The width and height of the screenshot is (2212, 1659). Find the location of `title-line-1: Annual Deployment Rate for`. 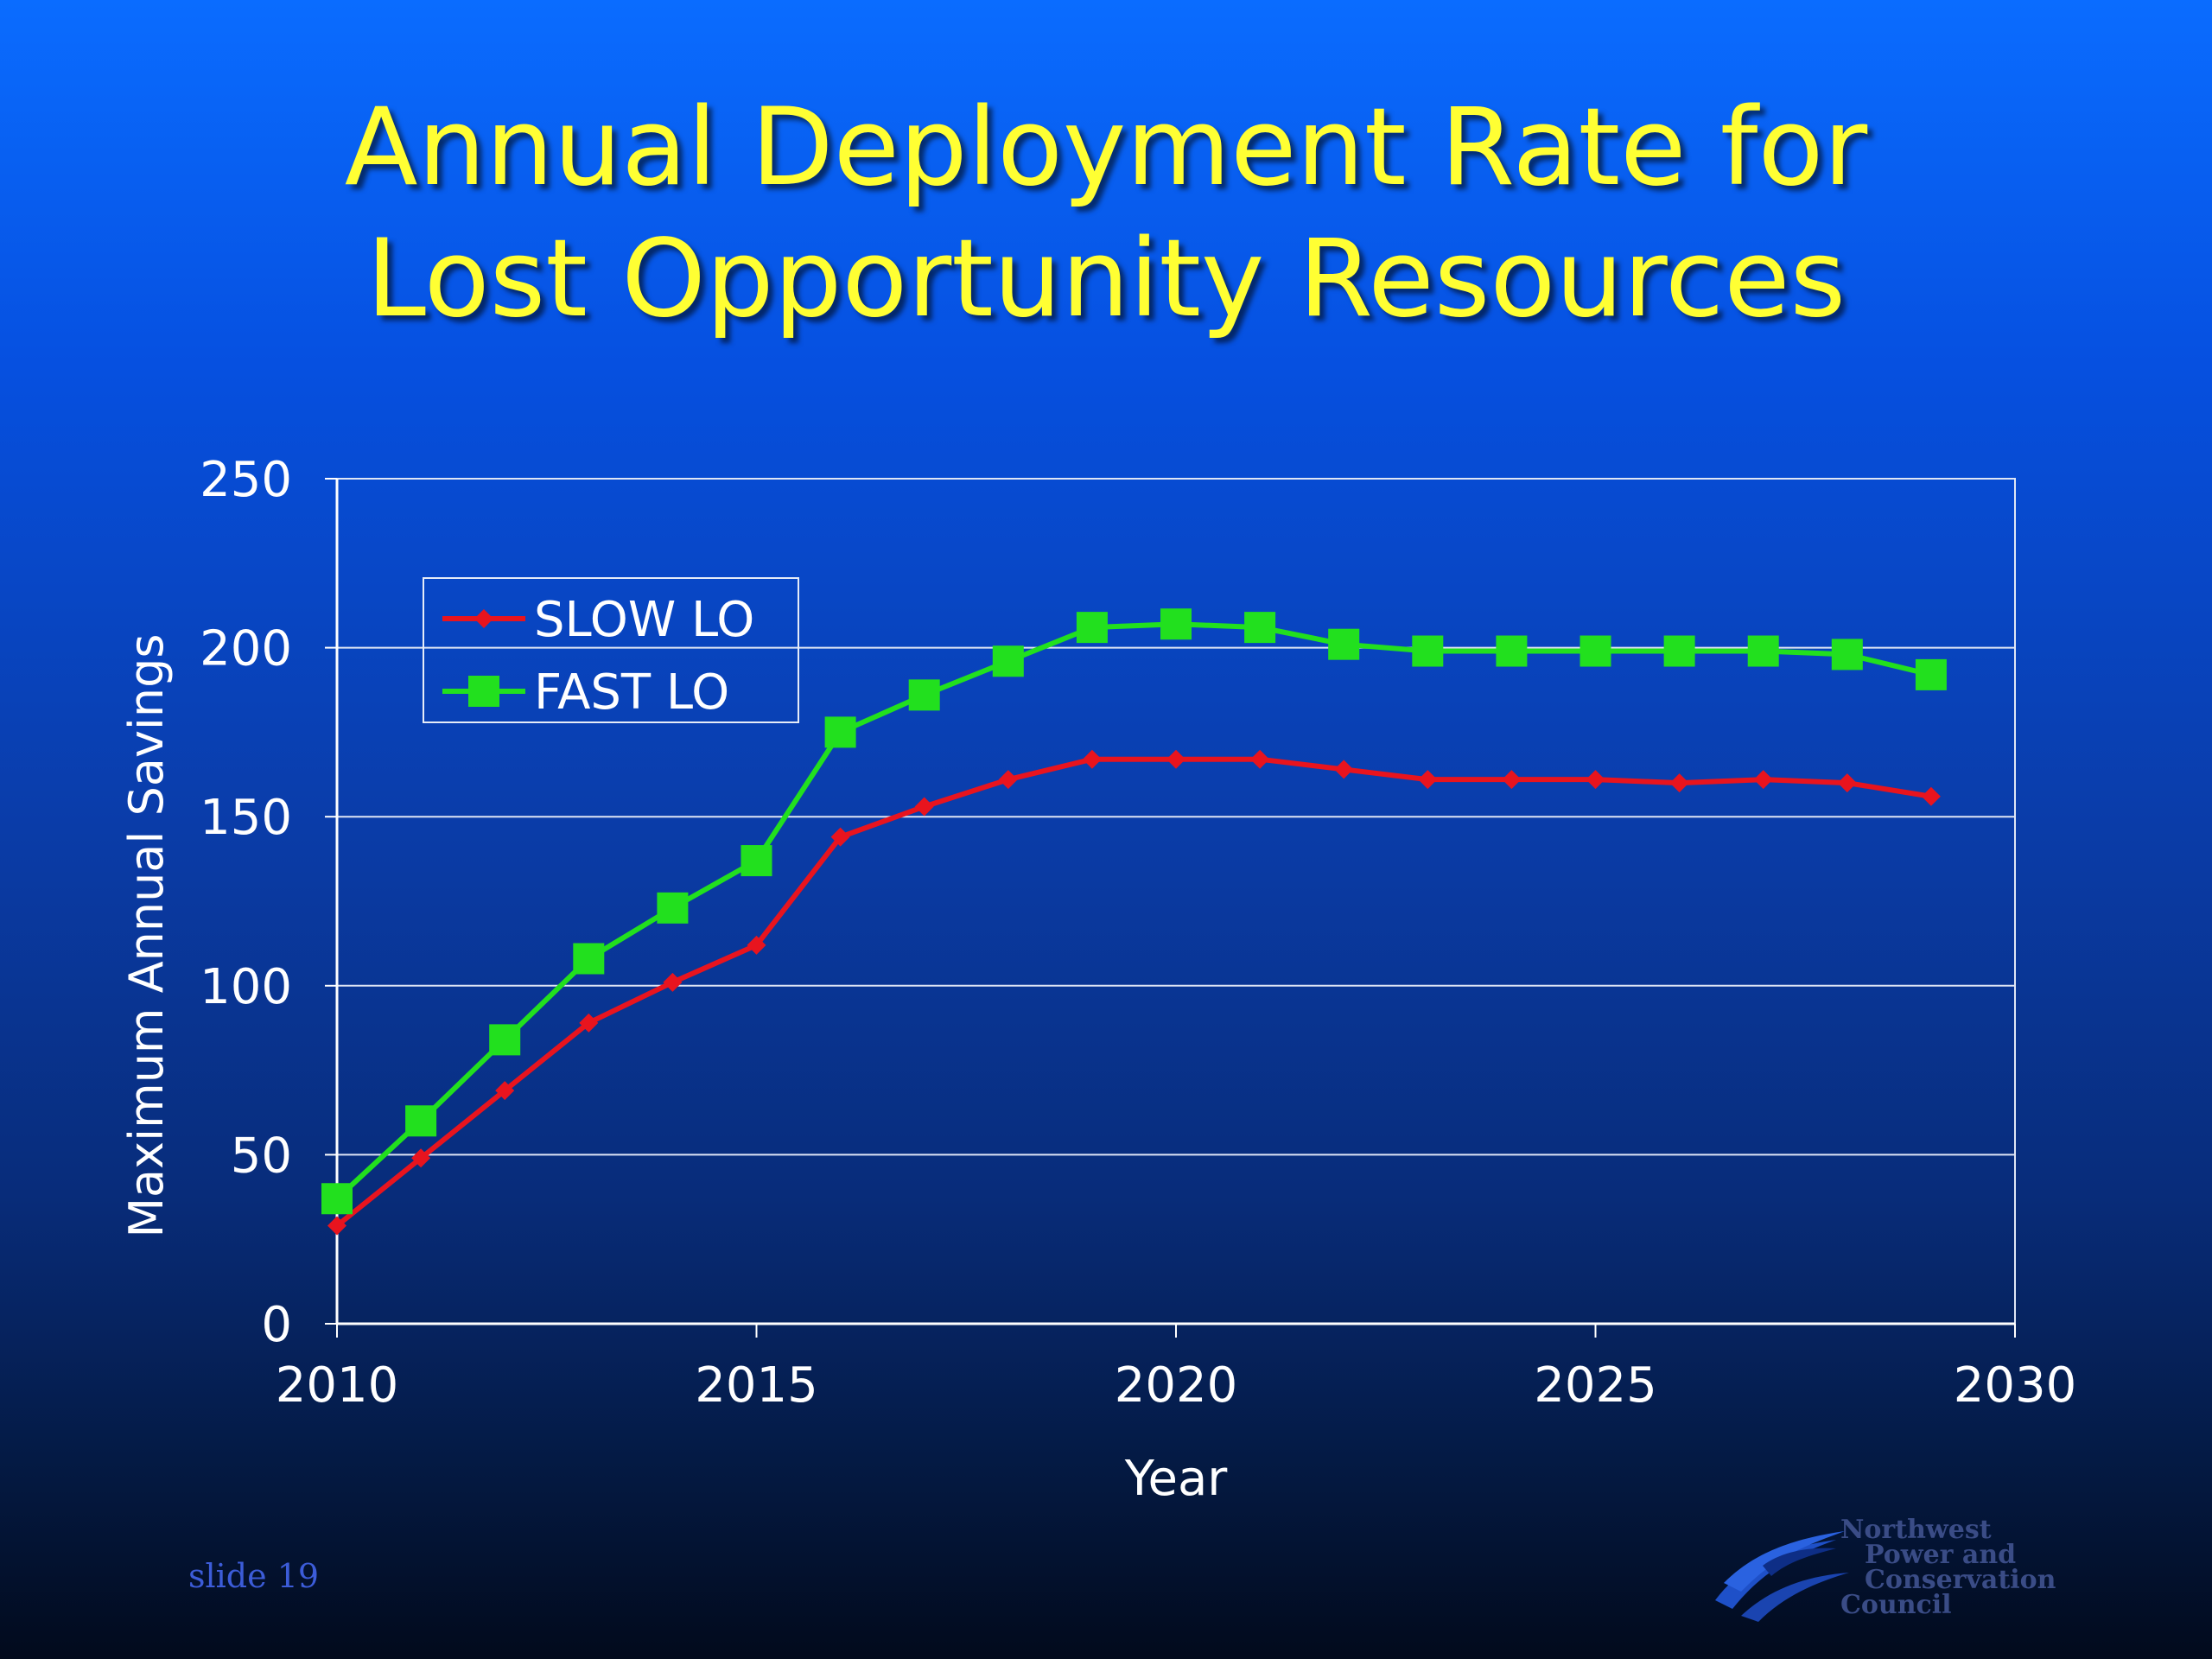

title-line-1: Annual Deployment Rate for is located at coordinates (1106, 148).